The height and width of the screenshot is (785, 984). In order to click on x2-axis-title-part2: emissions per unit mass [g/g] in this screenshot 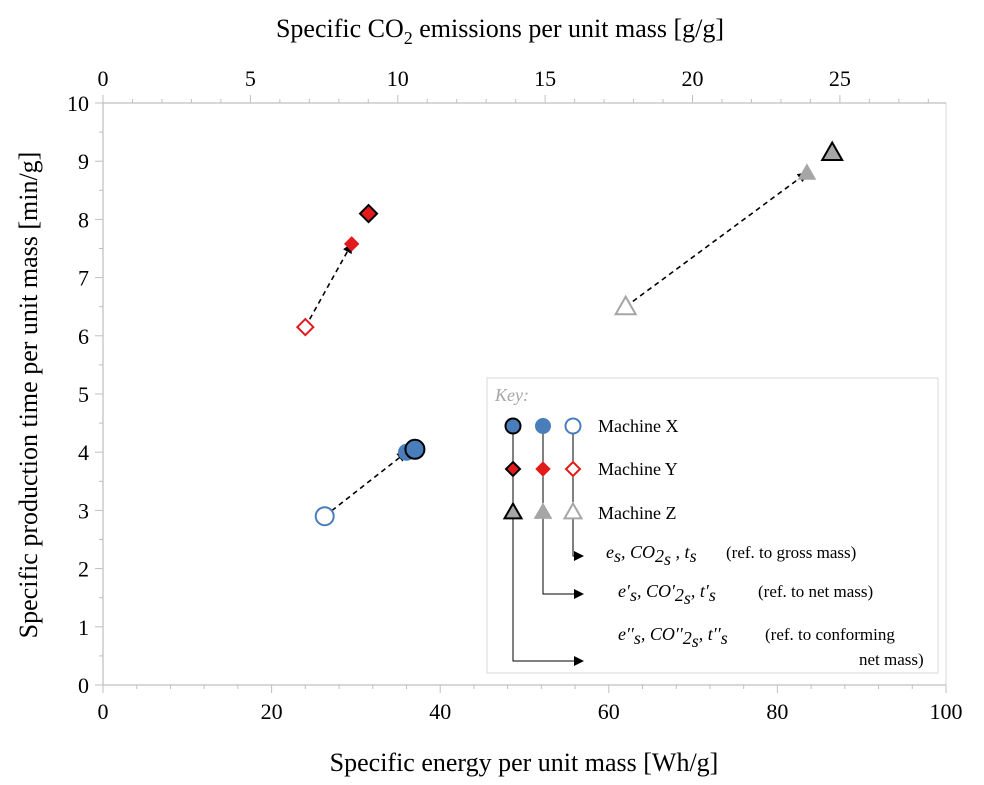, I will do `click(568, 28)`.